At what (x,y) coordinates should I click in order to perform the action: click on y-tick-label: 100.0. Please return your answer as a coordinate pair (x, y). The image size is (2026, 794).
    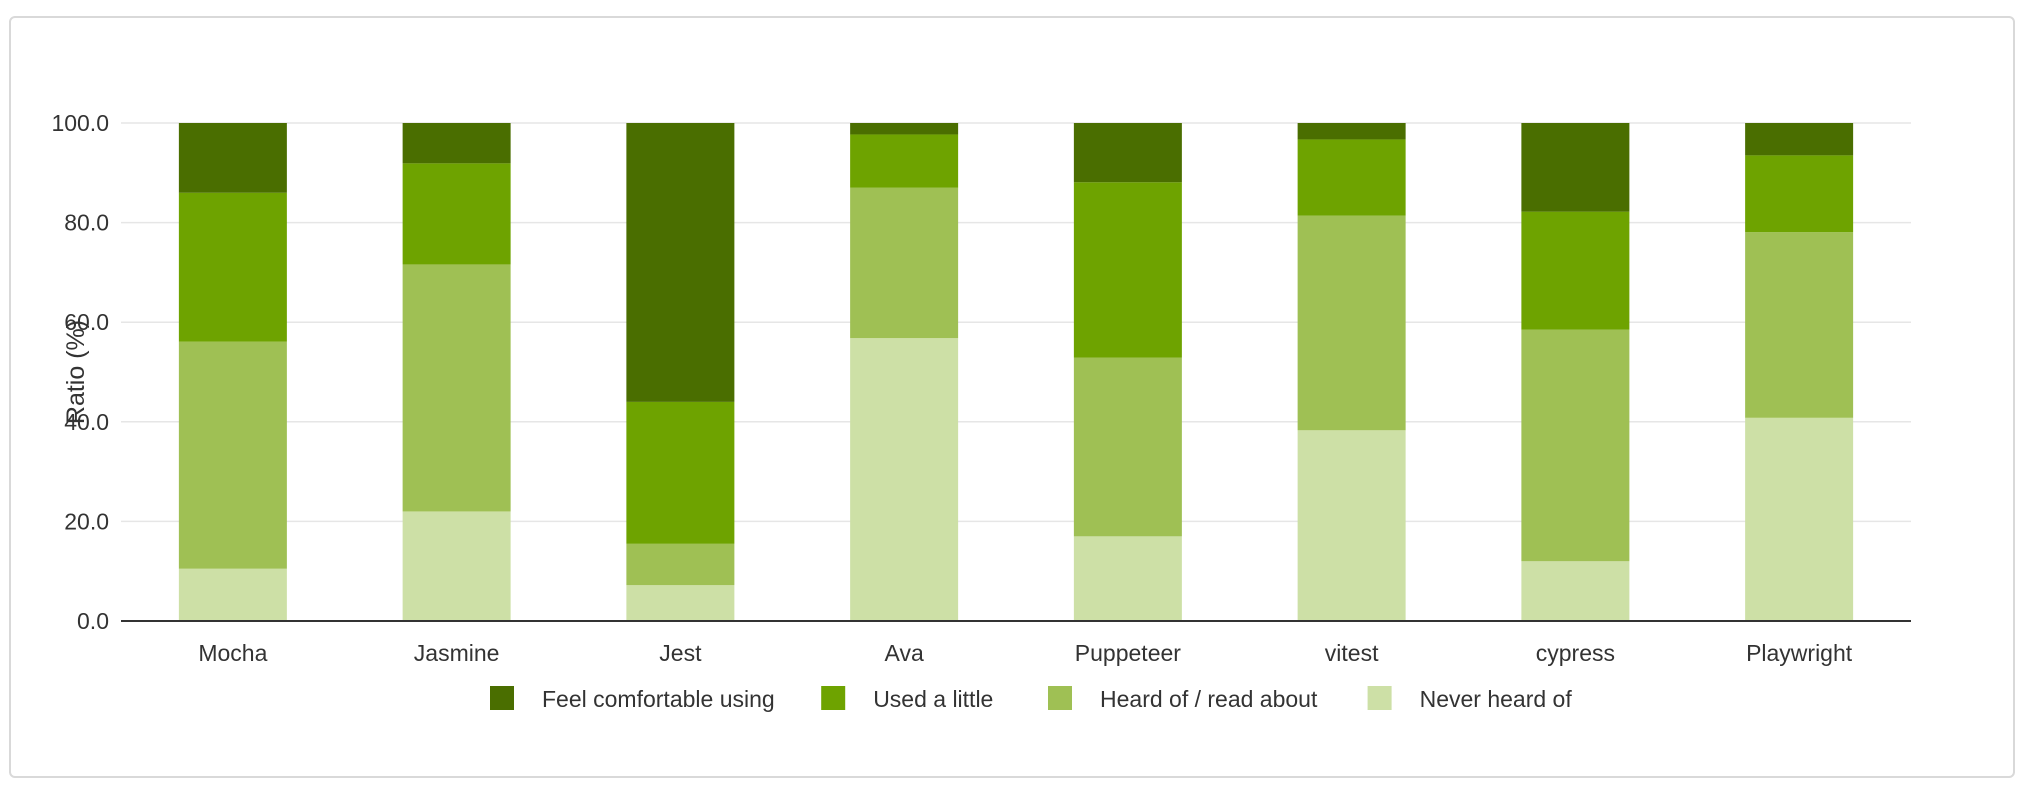
    Looking at the image, I should click on (80, 123).